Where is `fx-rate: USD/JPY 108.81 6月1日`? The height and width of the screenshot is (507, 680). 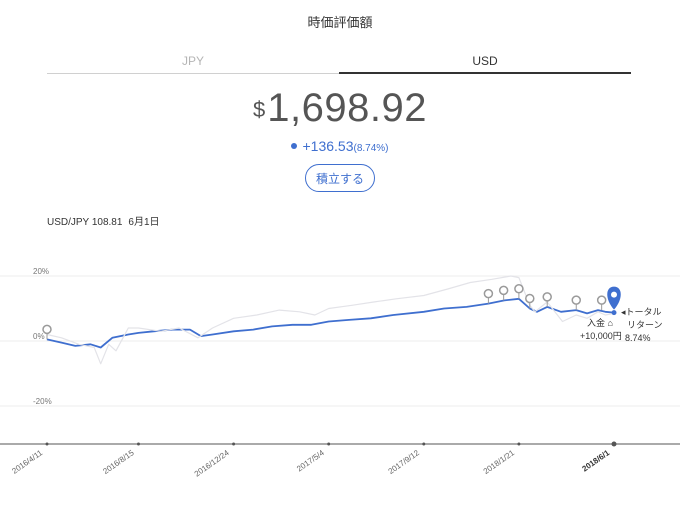
fx-rate: USD/JPY 108.81 6月1日 is located at coordinates (103, 220).